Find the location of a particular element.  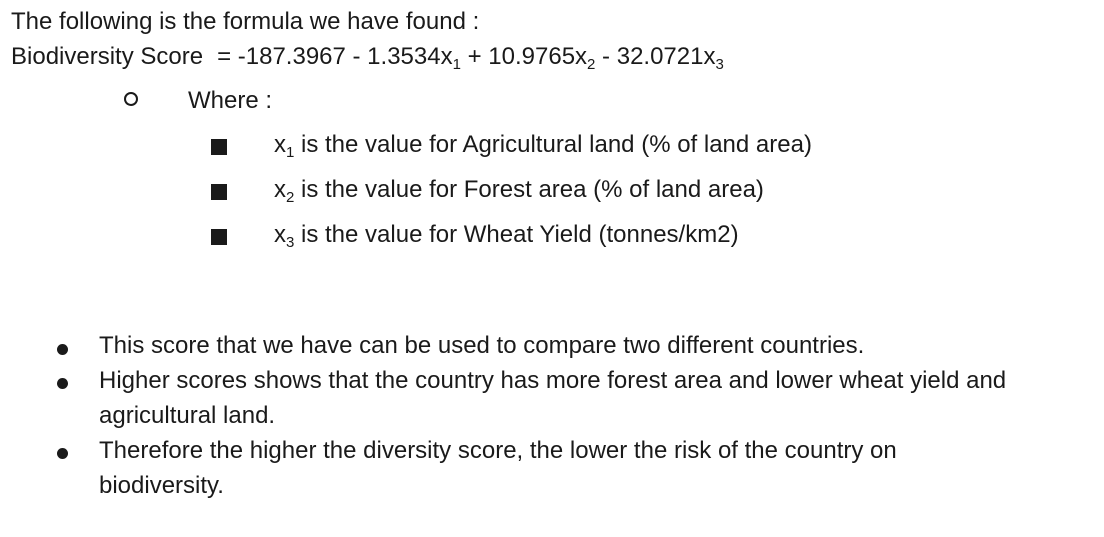

formula-term3: - 32.0721x is located at coordinates (655, 56).